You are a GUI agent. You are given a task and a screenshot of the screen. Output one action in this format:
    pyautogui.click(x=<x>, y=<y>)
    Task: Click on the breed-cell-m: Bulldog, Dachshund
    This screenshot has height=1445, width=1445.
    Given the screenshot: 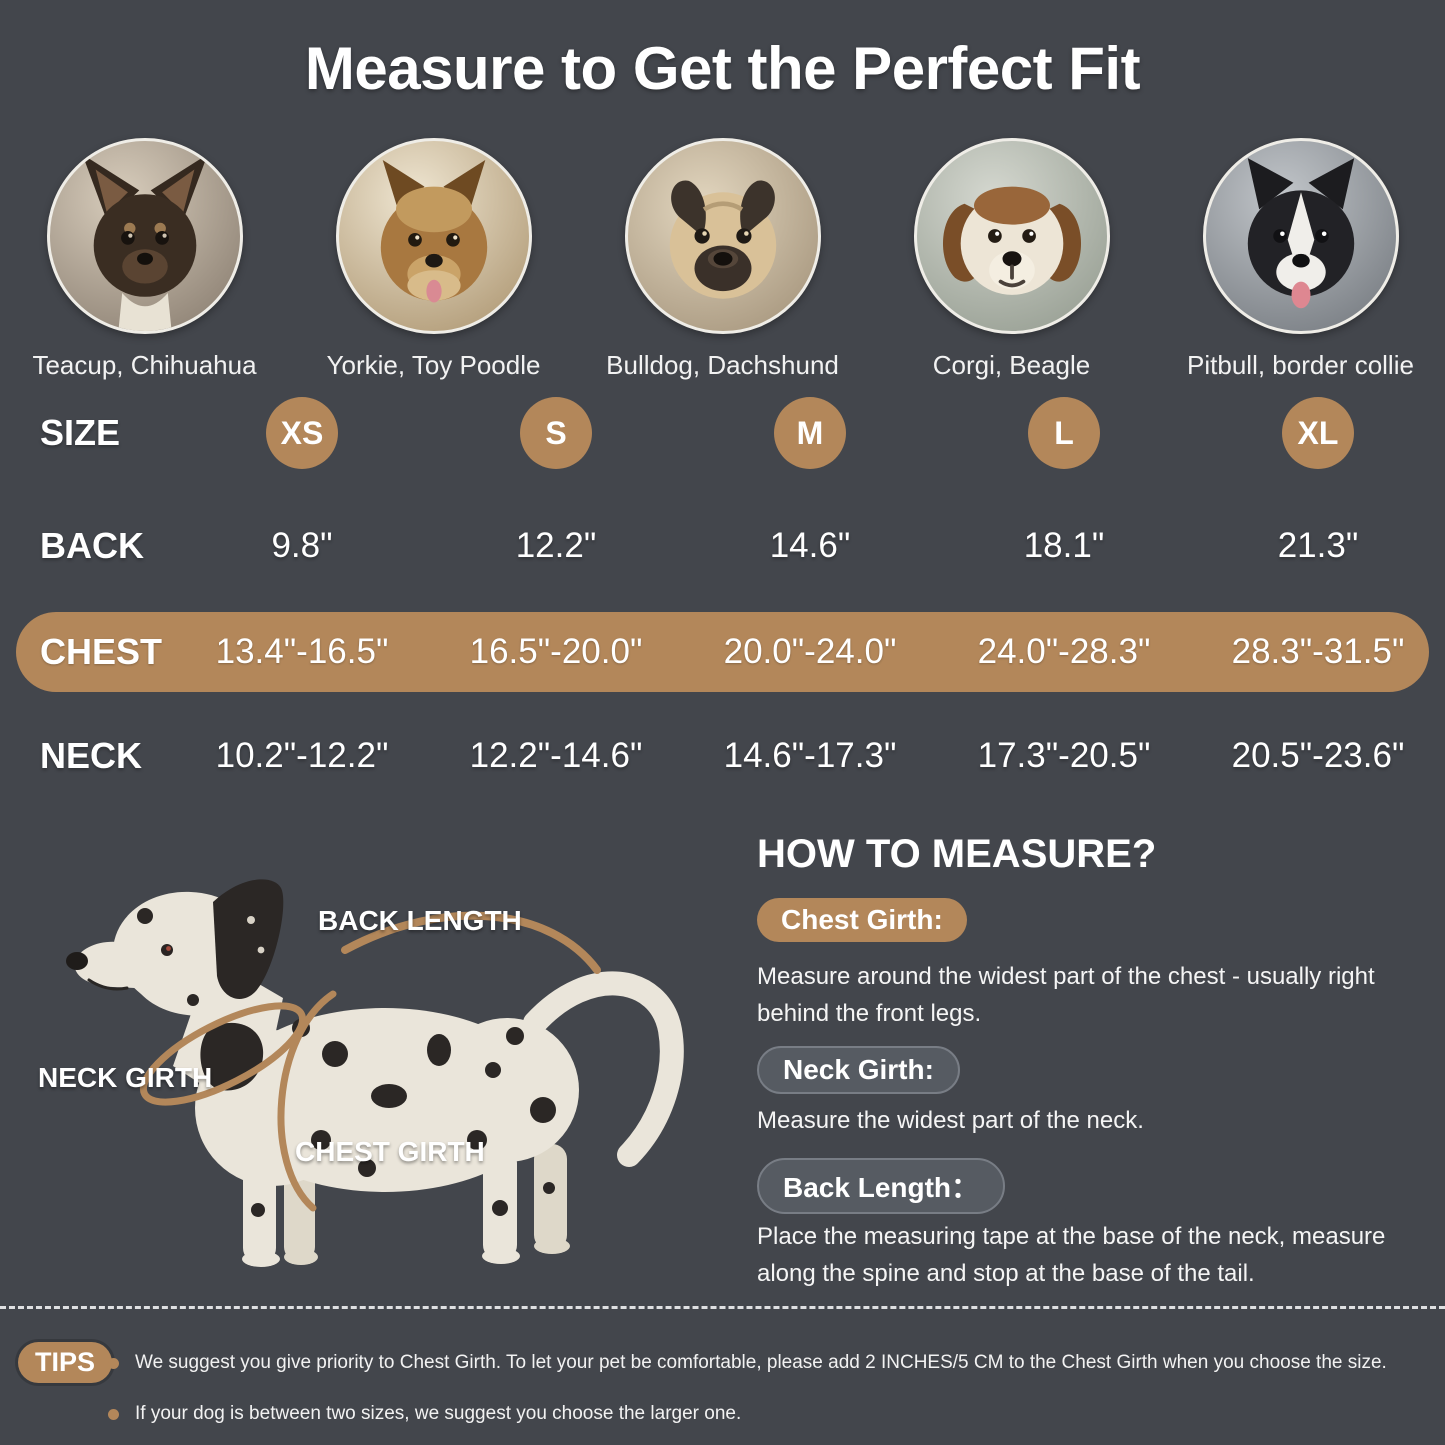 What is the action you would take?
    pyautogui.click(x=722, y=259)
    